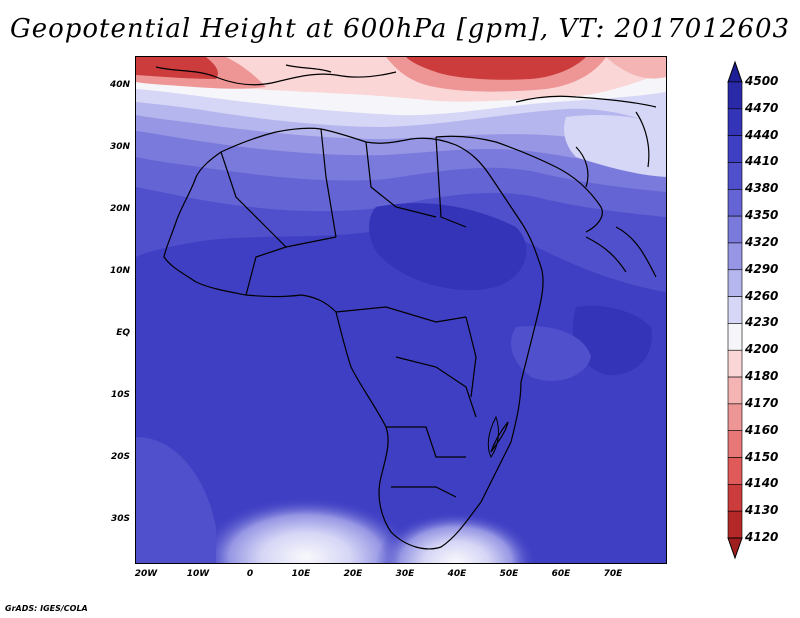  I want to click on colorbar-arrow-top, so click(735, 71).